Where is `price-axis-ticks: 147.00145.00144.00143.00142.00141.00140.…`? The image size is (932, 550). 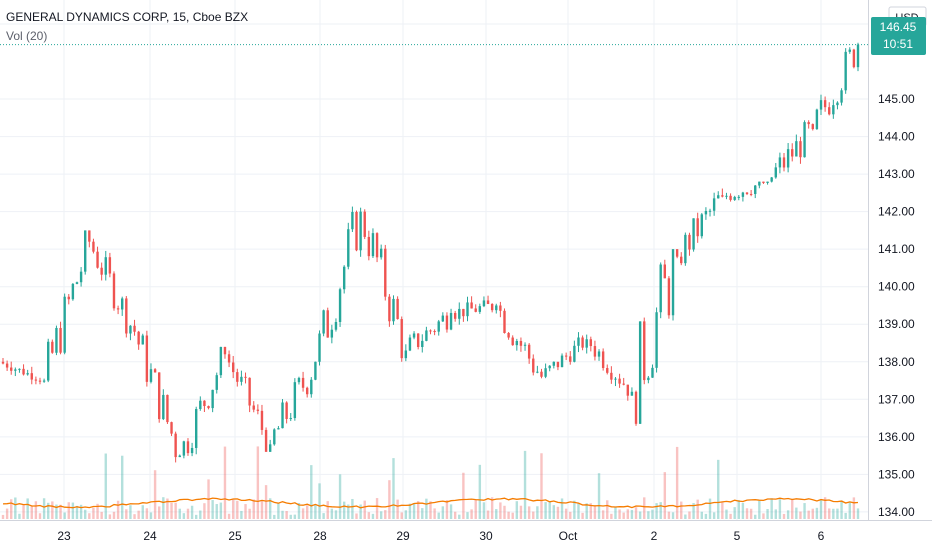
price-axis-ticks: 147.00145.00144.00143.00142.00141.00140.… is located at coordinates (896, 268).